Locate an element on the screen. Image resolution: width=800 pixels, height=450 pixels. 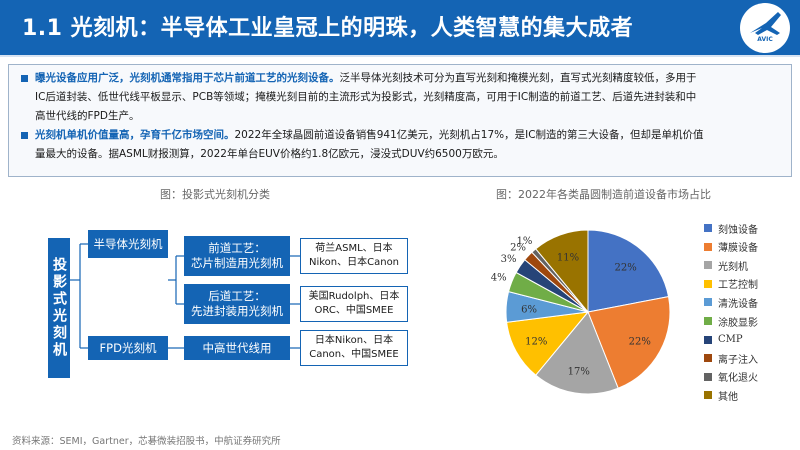
legend-item: 清洗设备 is located at coordinates (731, 302).